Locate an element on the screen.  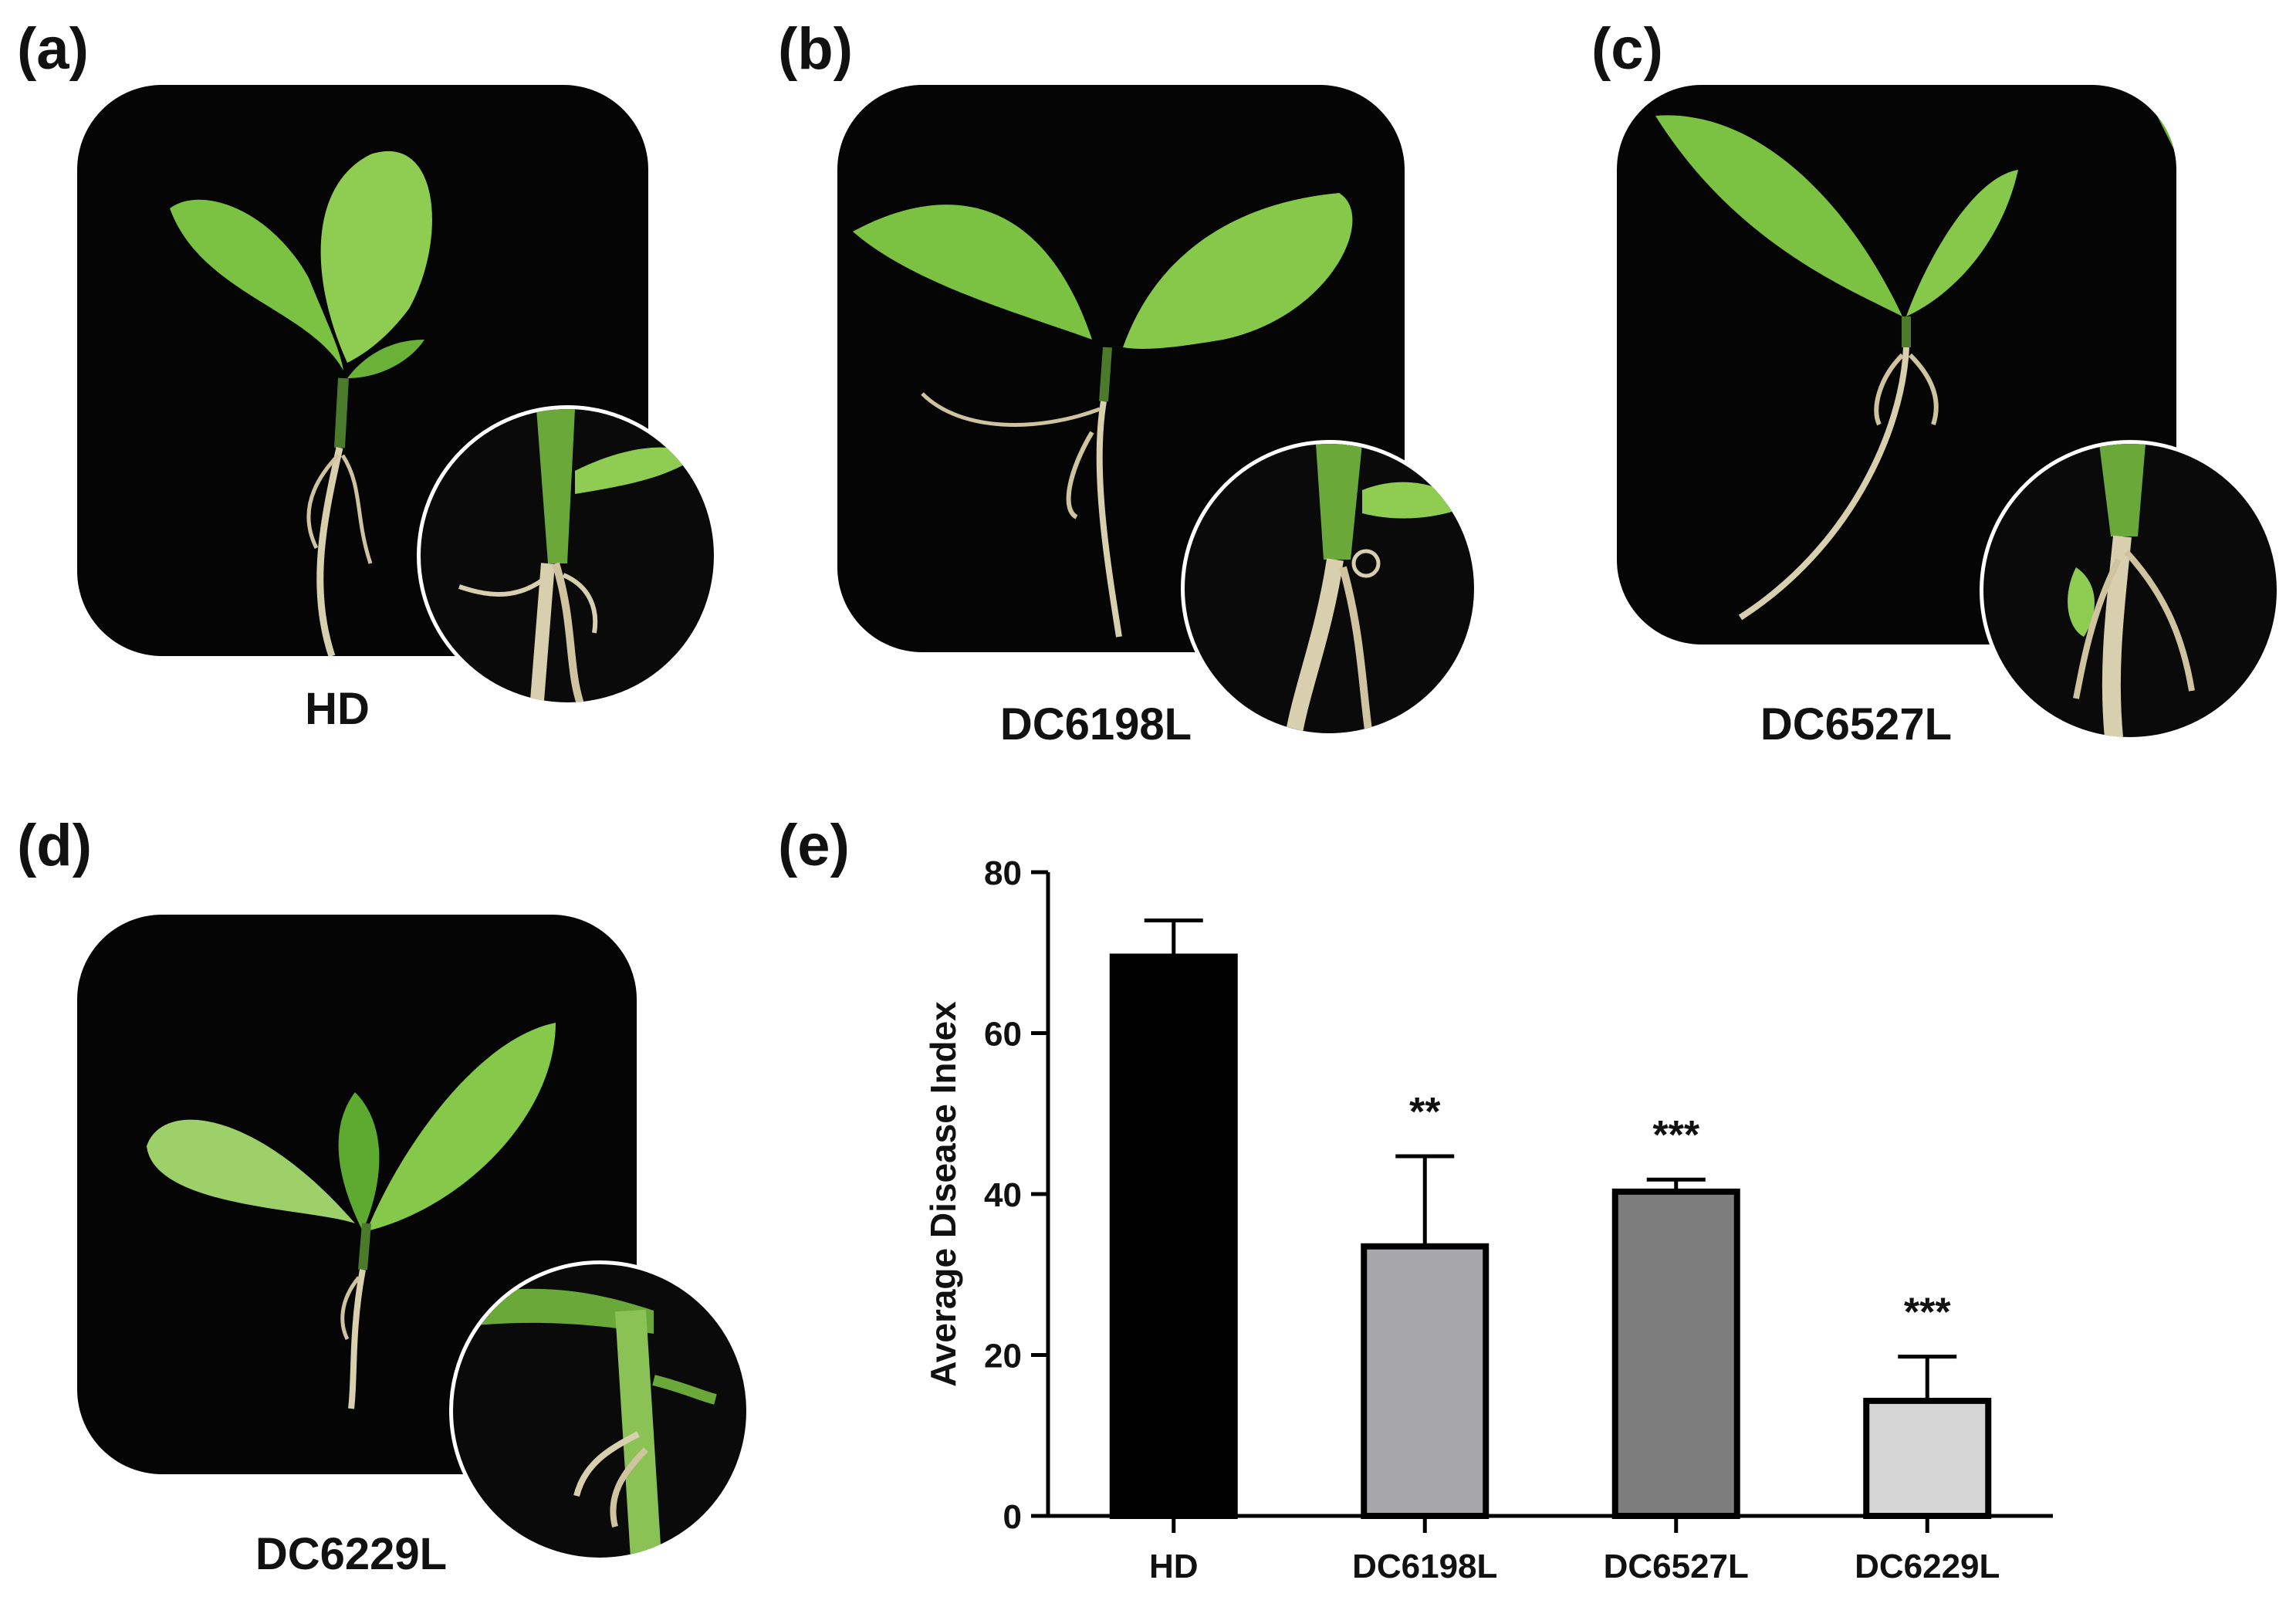
x-tick-label: DC6229L is located at coordinates (1927, 1566).